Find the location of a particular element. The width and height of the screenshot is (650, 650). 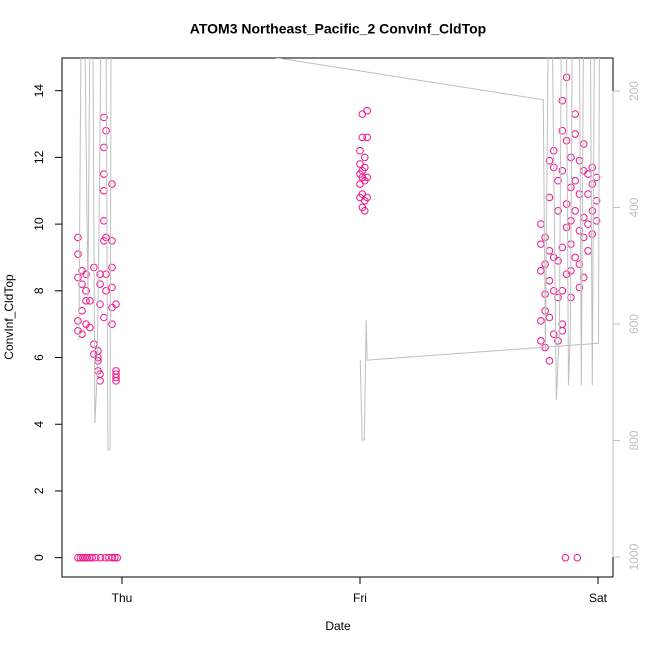

x-tick-label: Thu is located at coordinates (122, 598).